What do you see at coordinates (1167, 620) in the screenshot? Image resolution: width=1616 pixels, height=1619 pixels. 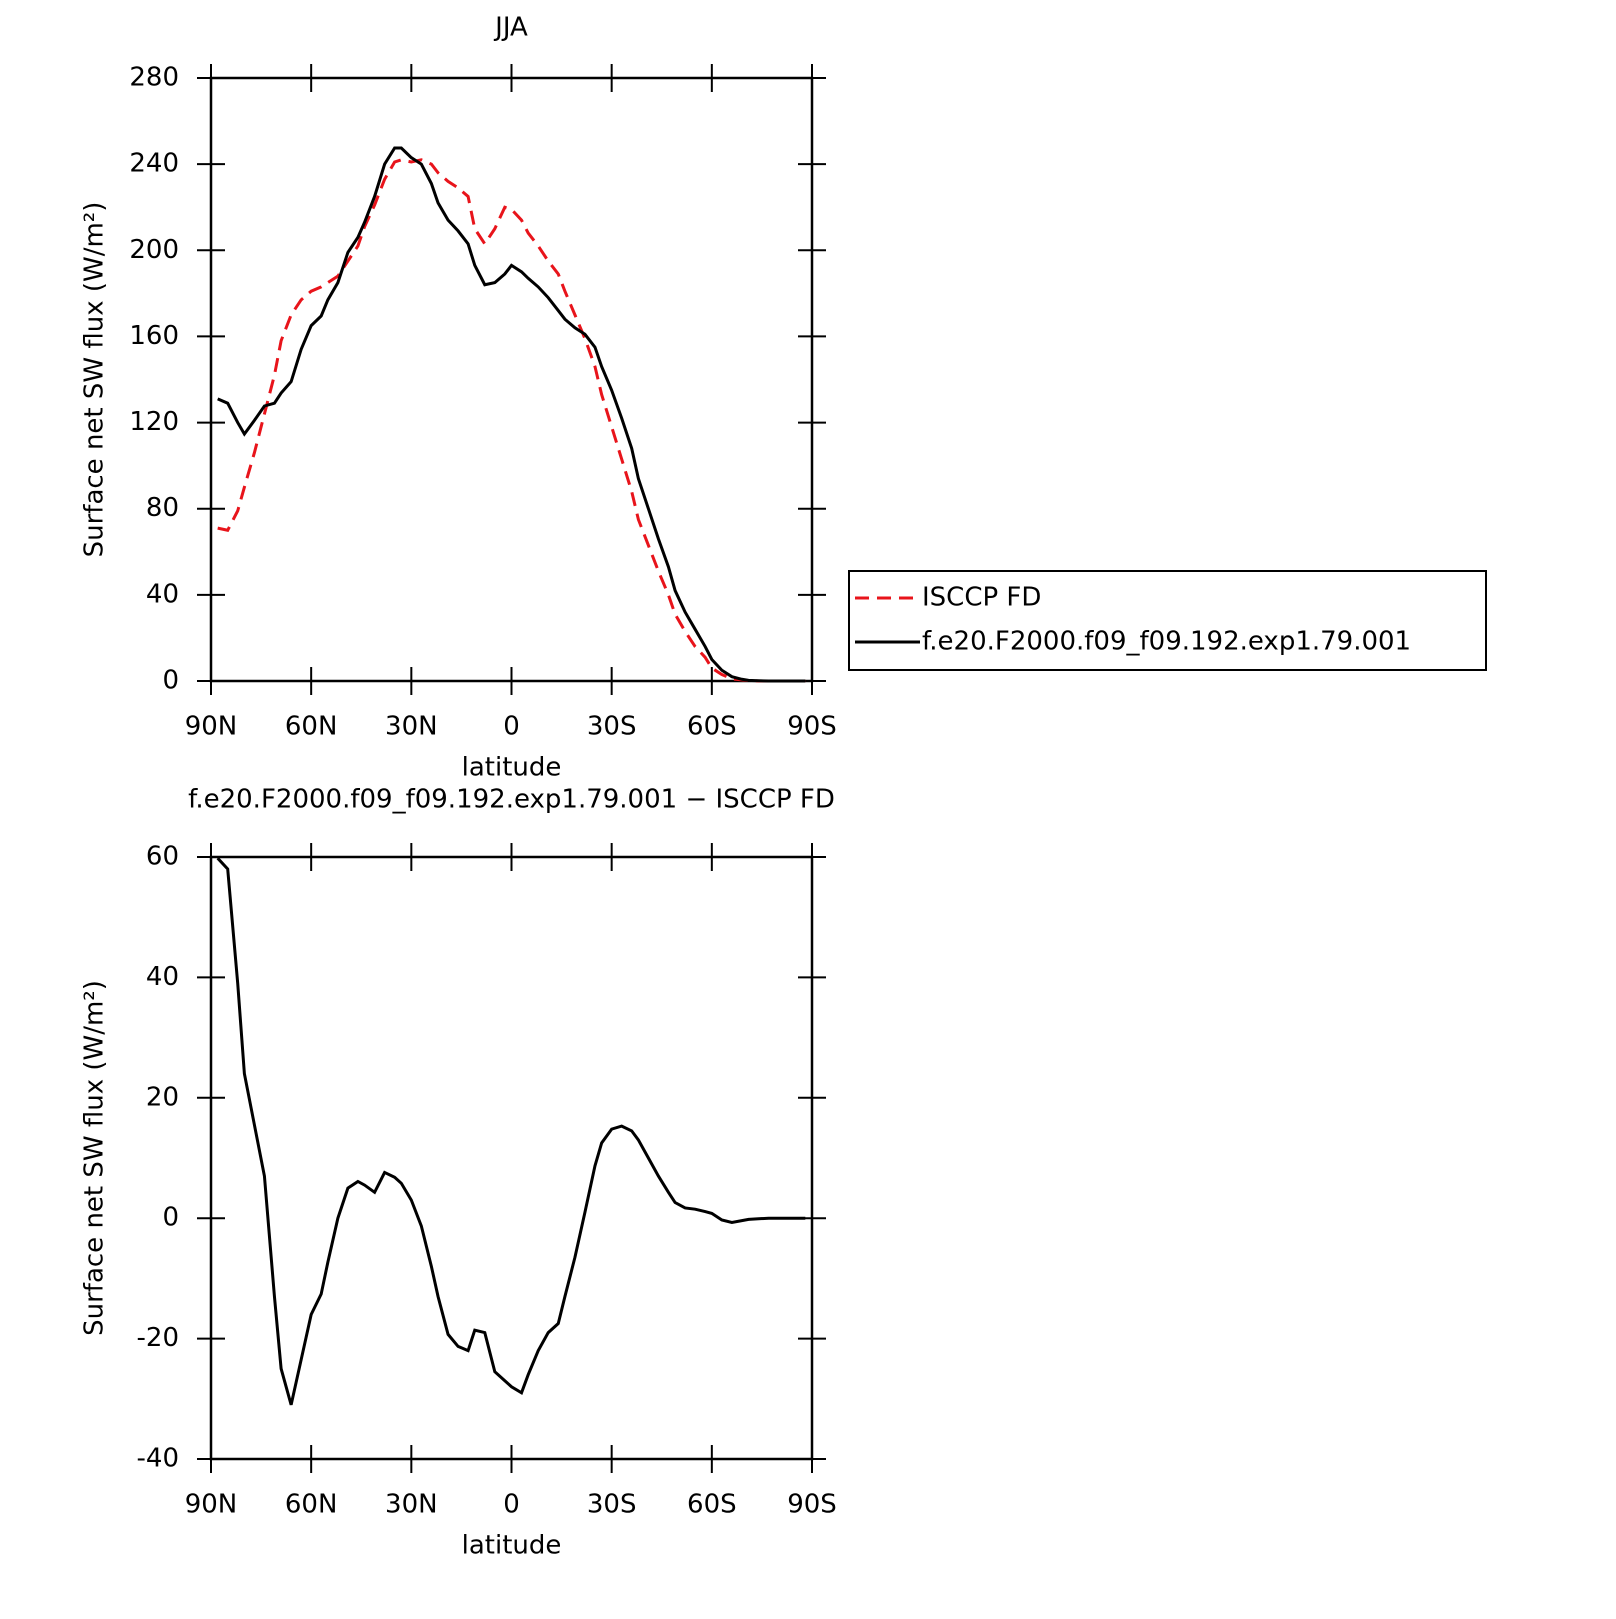 I see `legend-box` at bounding box center [1167, 620].